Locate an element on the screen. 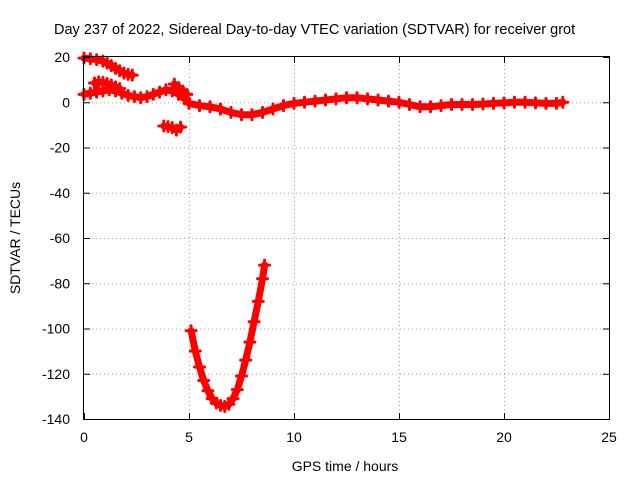  y-tick-label: -60 is located at coordinates (60, 238).